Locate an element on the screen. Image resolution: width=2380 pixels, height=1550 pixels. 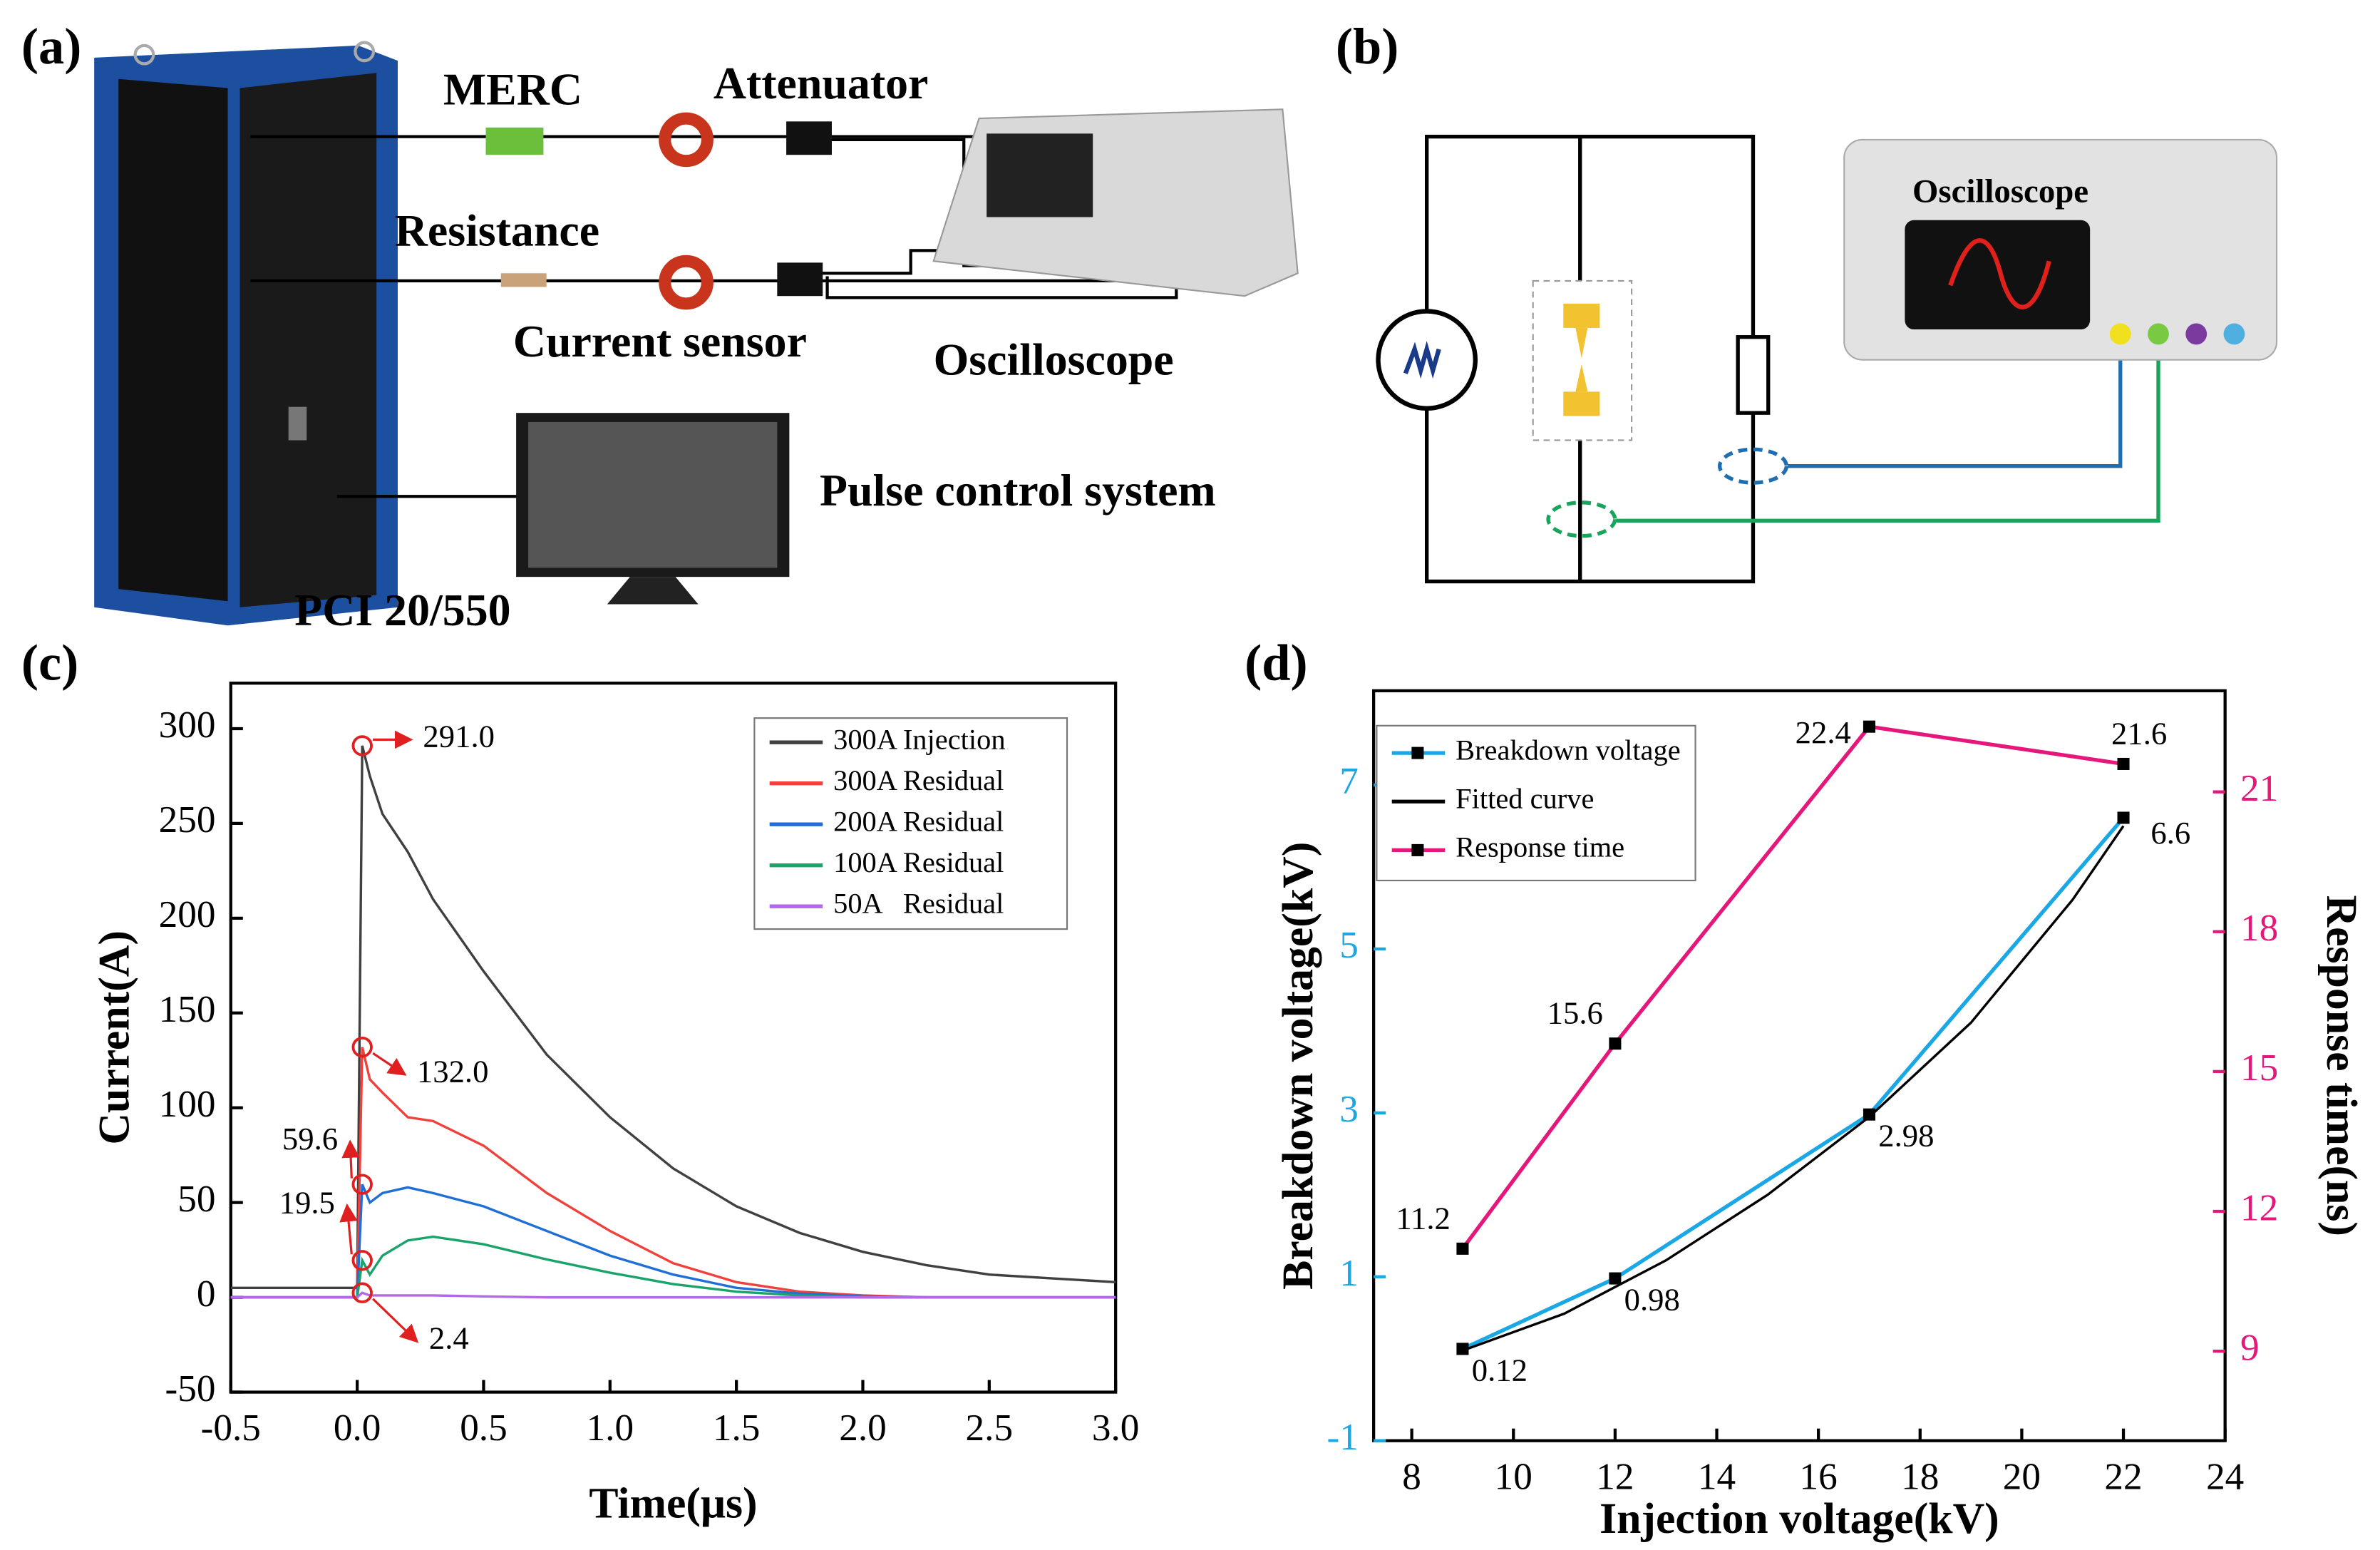
label: Pulse control system is located at coordinates (1018, 490).